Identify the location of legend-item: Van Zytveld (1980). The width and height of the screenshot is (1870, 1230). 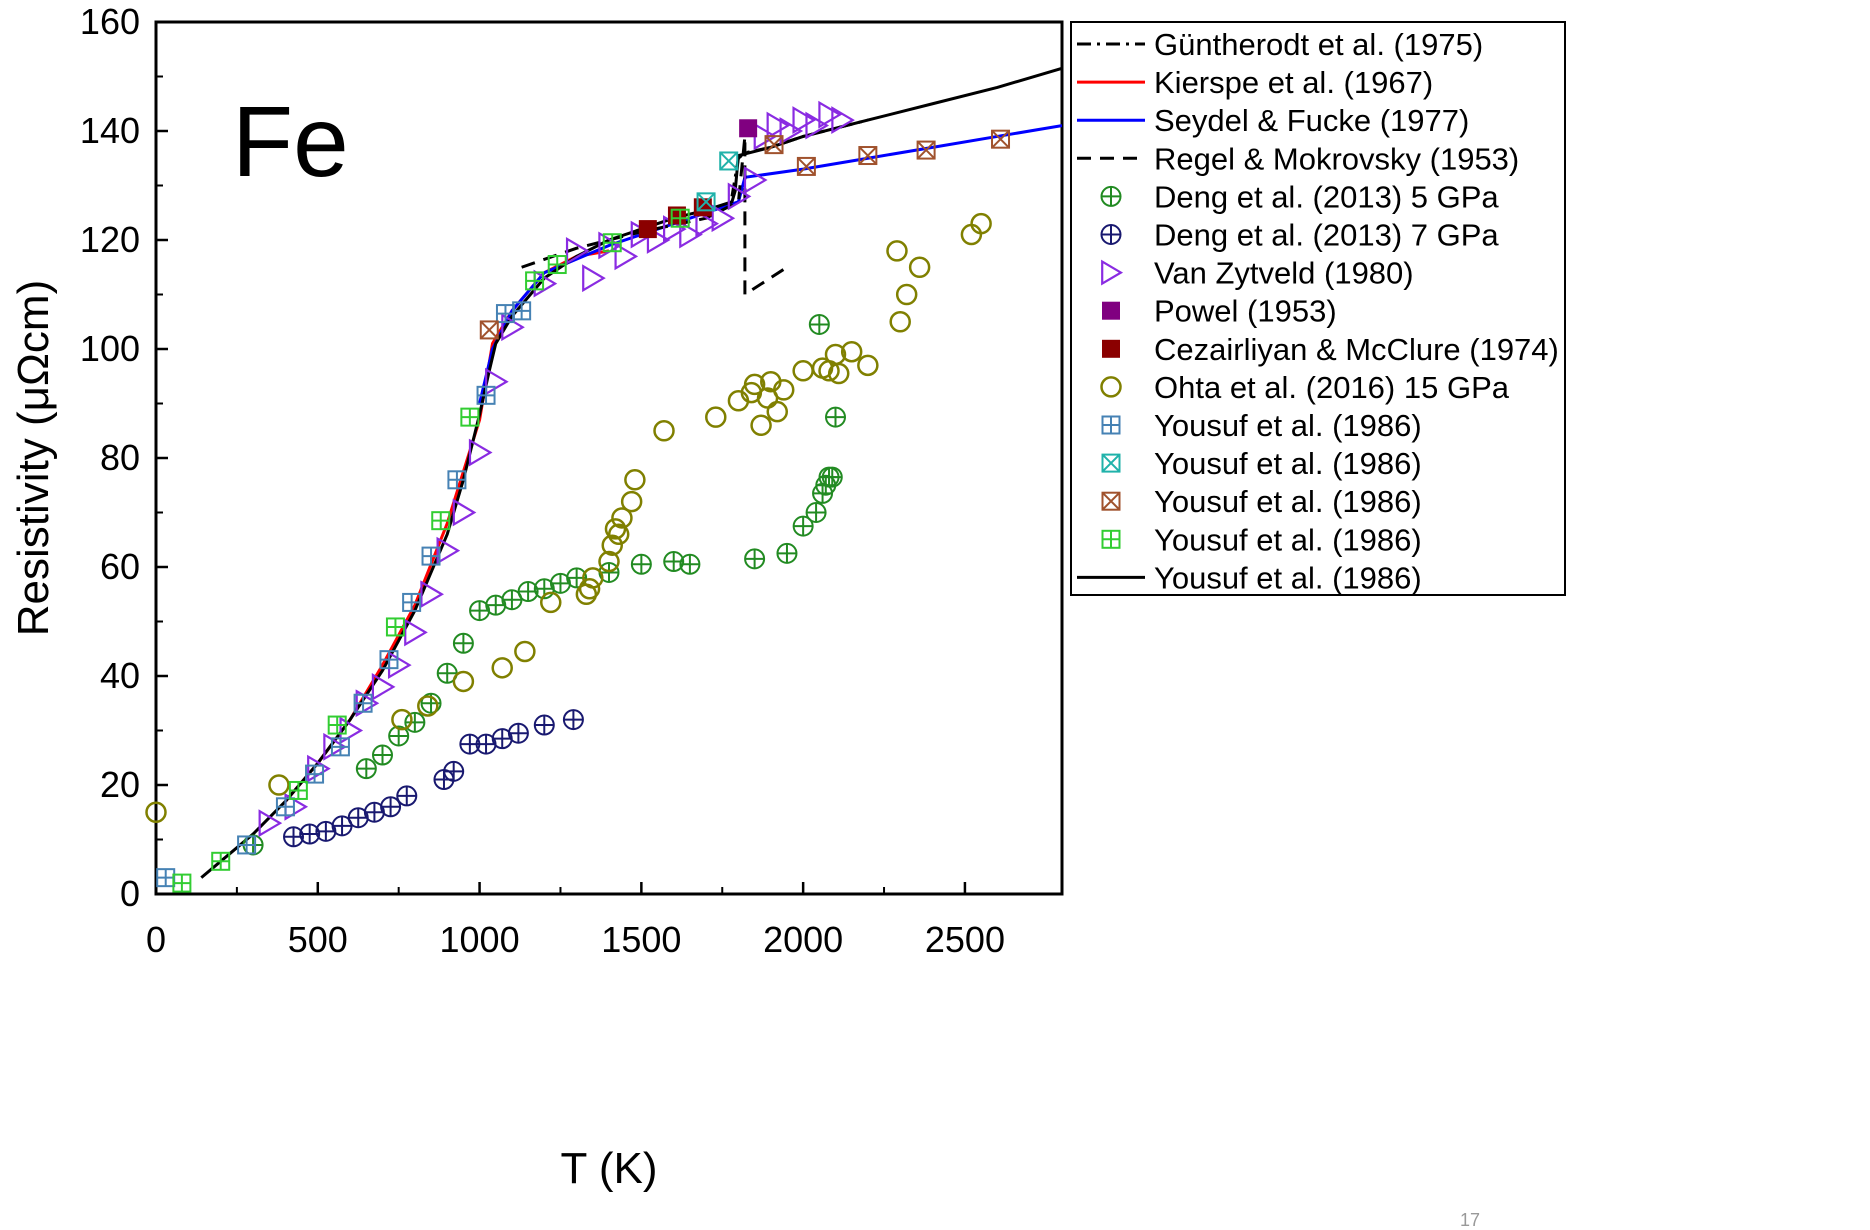
(1257, 273).